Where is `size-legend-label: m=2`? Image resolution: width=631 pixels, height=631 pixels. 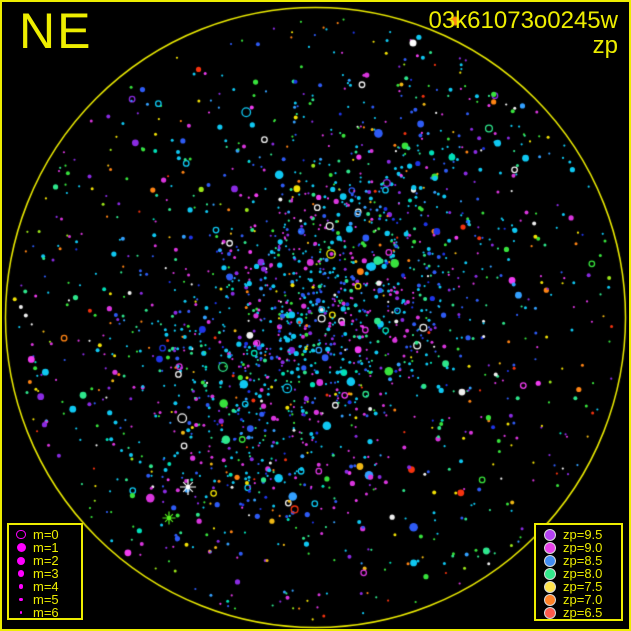
size-legend-label: m=2 is located at coordinates (46, 560).